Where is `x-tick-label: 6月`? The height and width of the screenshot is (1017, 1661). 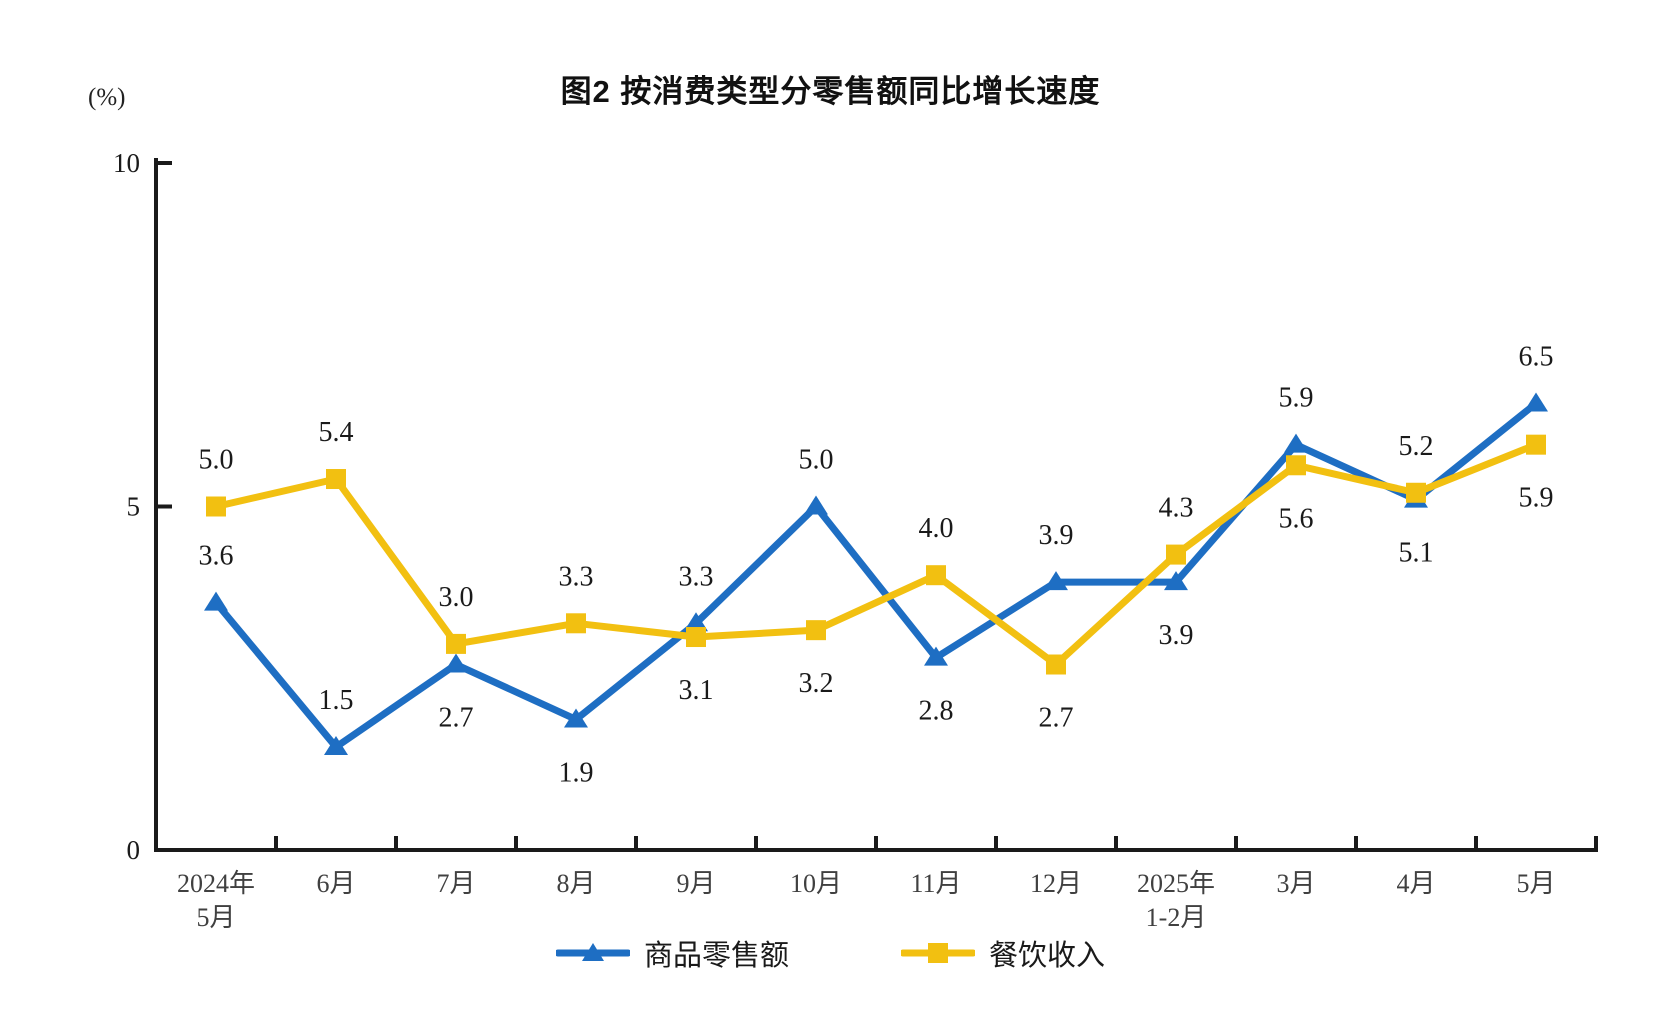 x-tick-label: 6月 is located at coordinates (335, 883).